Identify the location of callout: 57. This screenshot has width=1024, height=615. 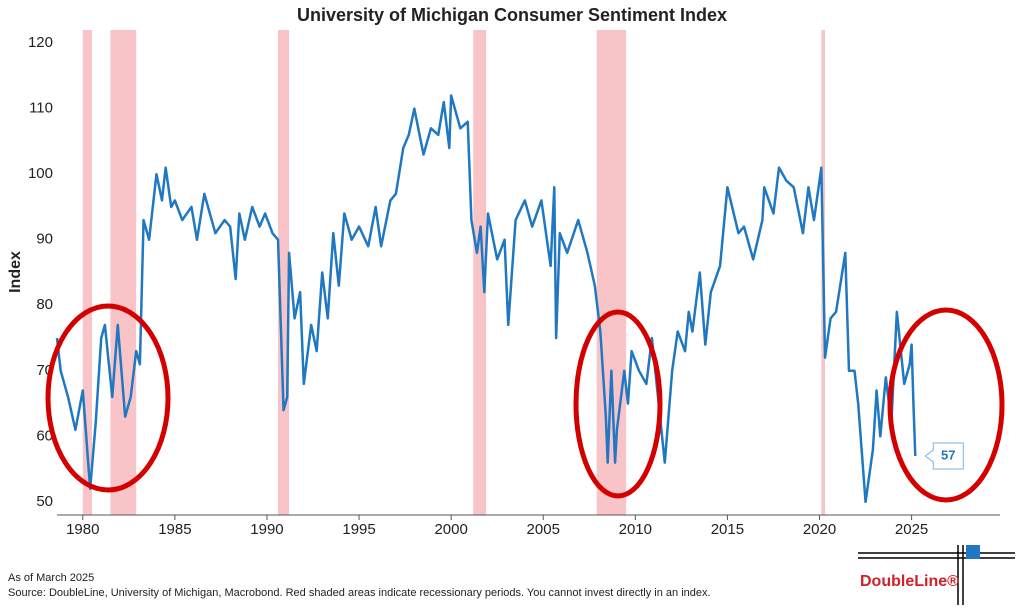
(944, 456).